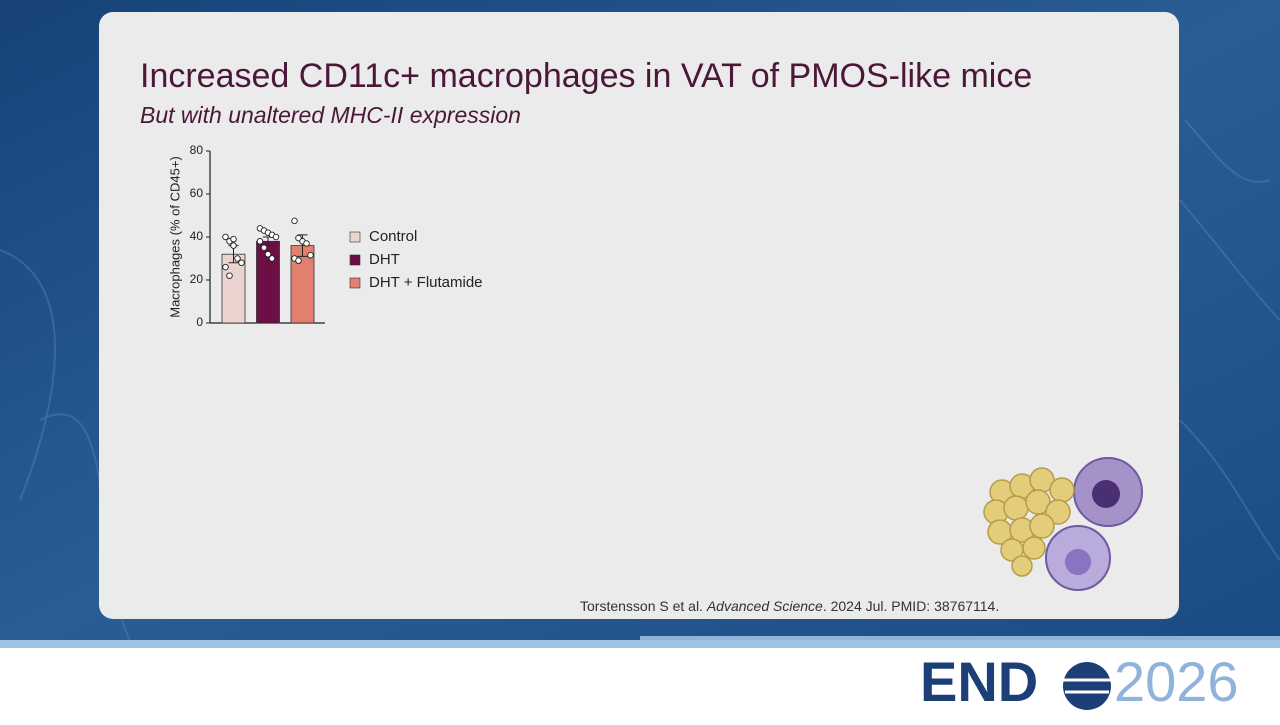 This screenshot has width=1280, height=725. I want to click on legend-label: DHT, so click(384, 259).